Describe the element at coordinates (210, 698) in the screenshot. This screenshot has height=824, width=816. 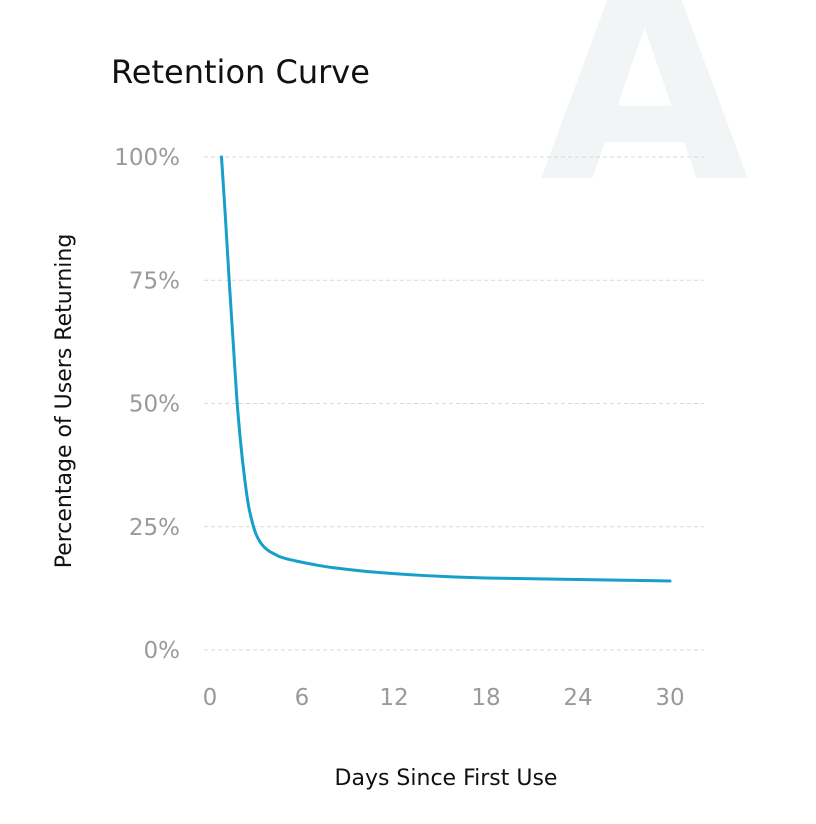
I see `x-tick-label: 0` at that location.